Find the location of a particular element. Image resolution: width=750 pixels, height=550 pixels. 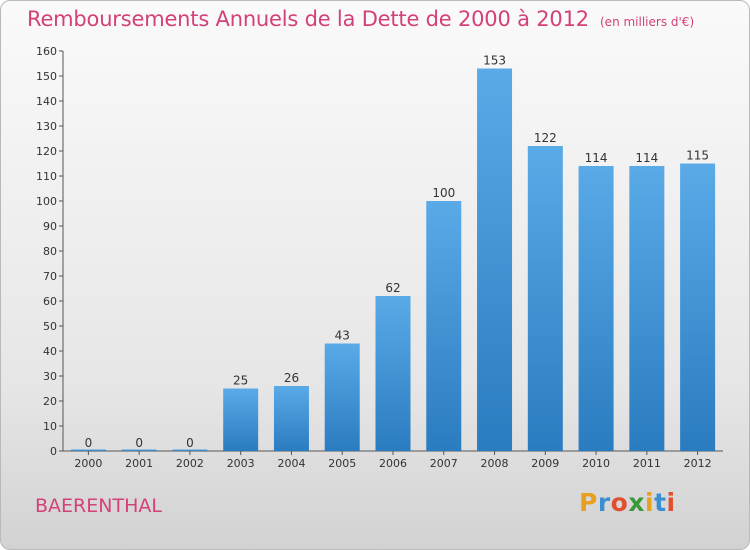

bar-2008 is located at coordinates (495, 259).